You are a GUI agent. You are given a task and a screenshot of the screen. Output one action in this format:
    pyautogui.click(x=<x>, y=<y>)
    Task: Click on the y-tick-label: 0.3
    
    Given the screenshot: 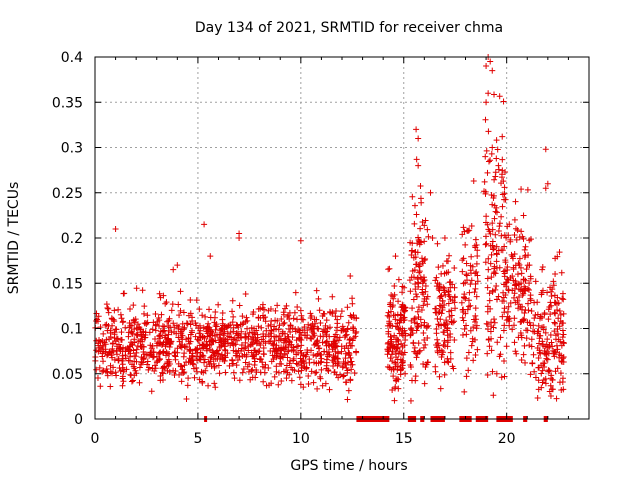 What is the action you would take?
    pyautogui.click(x=72, y=149)
    